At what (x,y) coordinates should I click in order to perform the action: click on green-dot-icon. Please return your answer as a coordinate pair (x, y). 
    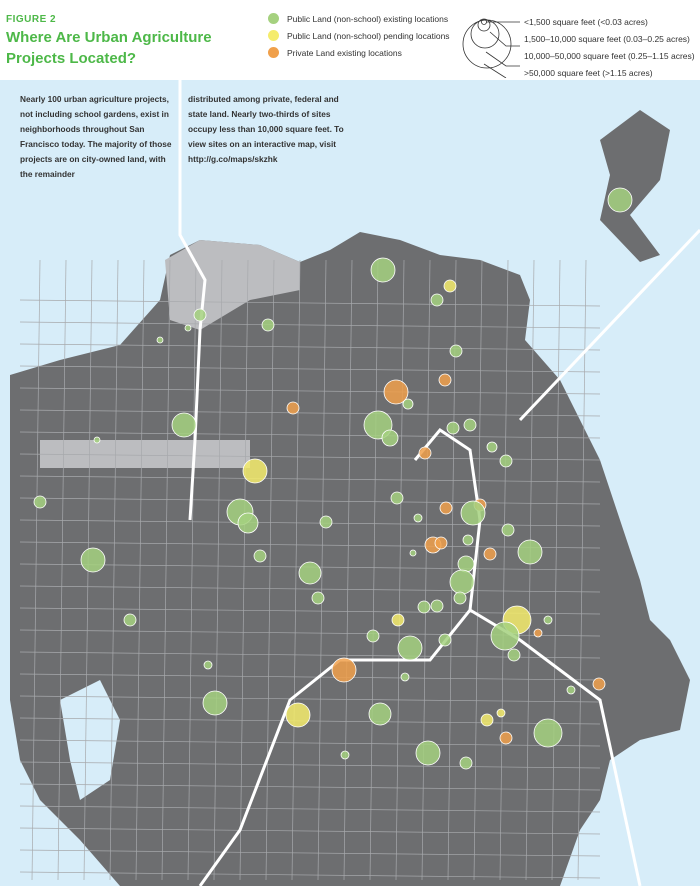
    Looking at the image, I should click on (273, 18).